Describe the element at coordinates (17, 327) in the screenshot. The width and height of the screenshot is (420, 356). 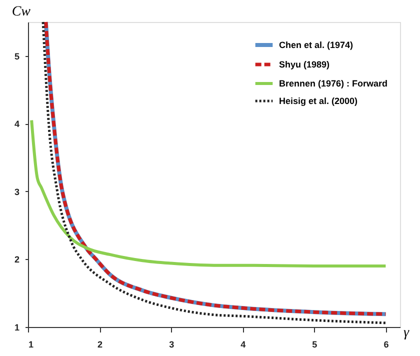
I see `y-tick-label: 1` at that location.